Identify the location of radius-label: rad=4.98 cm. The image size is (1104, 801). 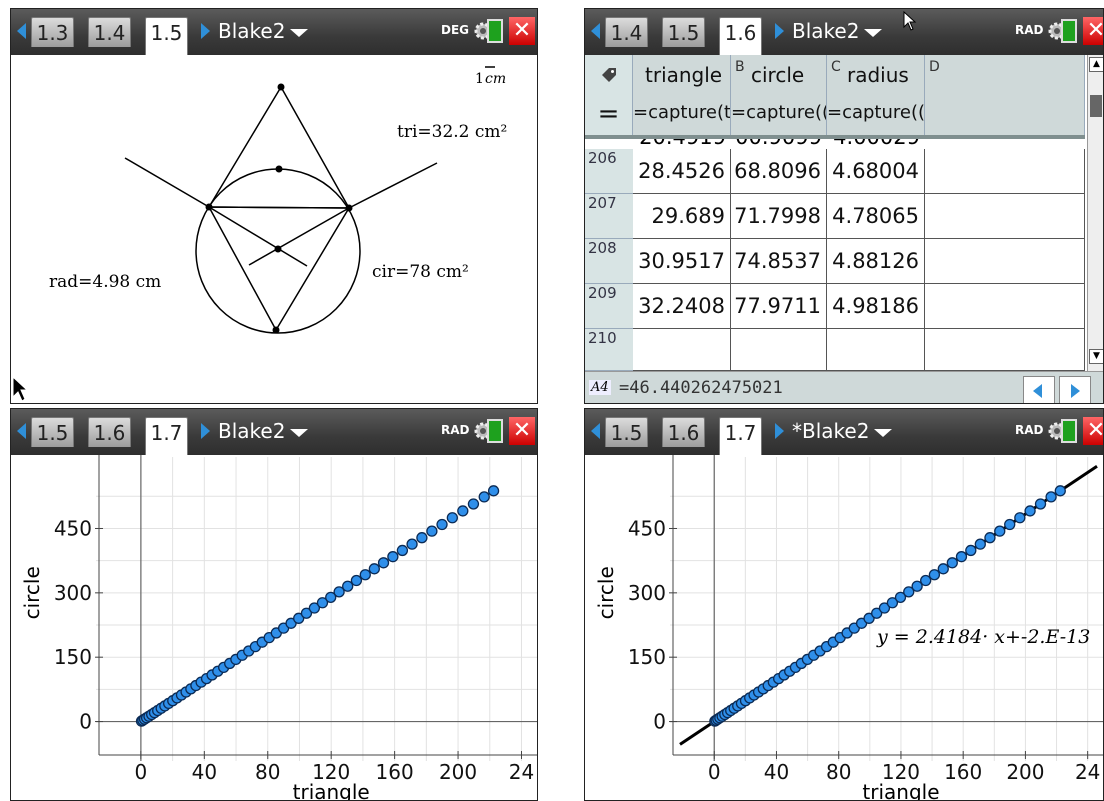
(105, 282).